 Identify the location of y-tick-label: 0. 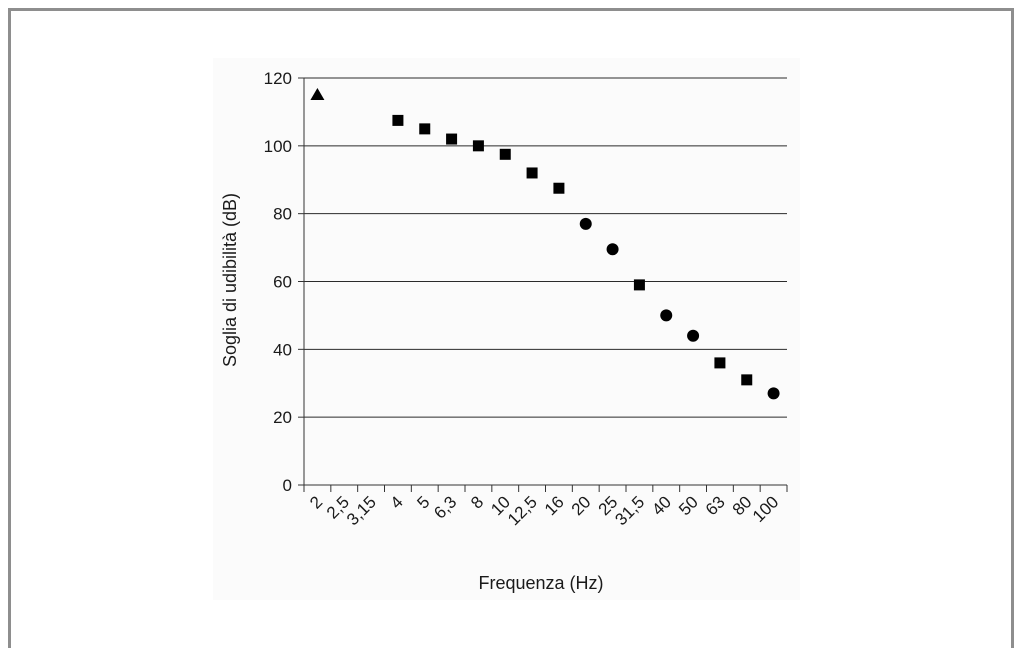
(287, 485).